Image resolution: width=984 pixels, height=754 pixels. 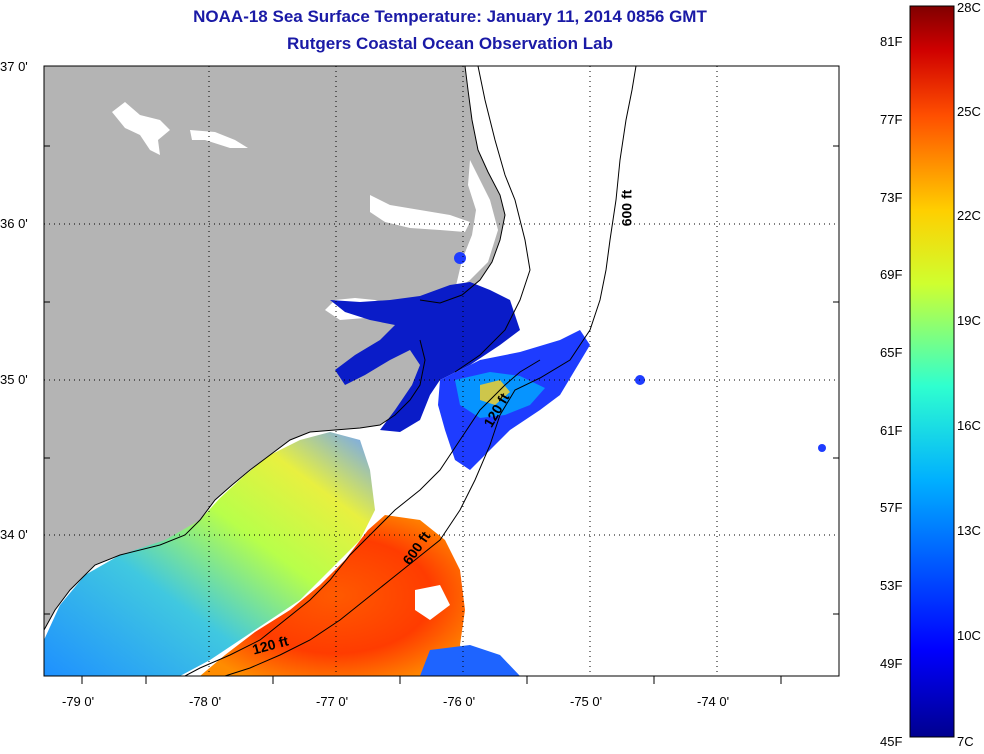 I want to click on inland-lake, so click(x=141, y=128).